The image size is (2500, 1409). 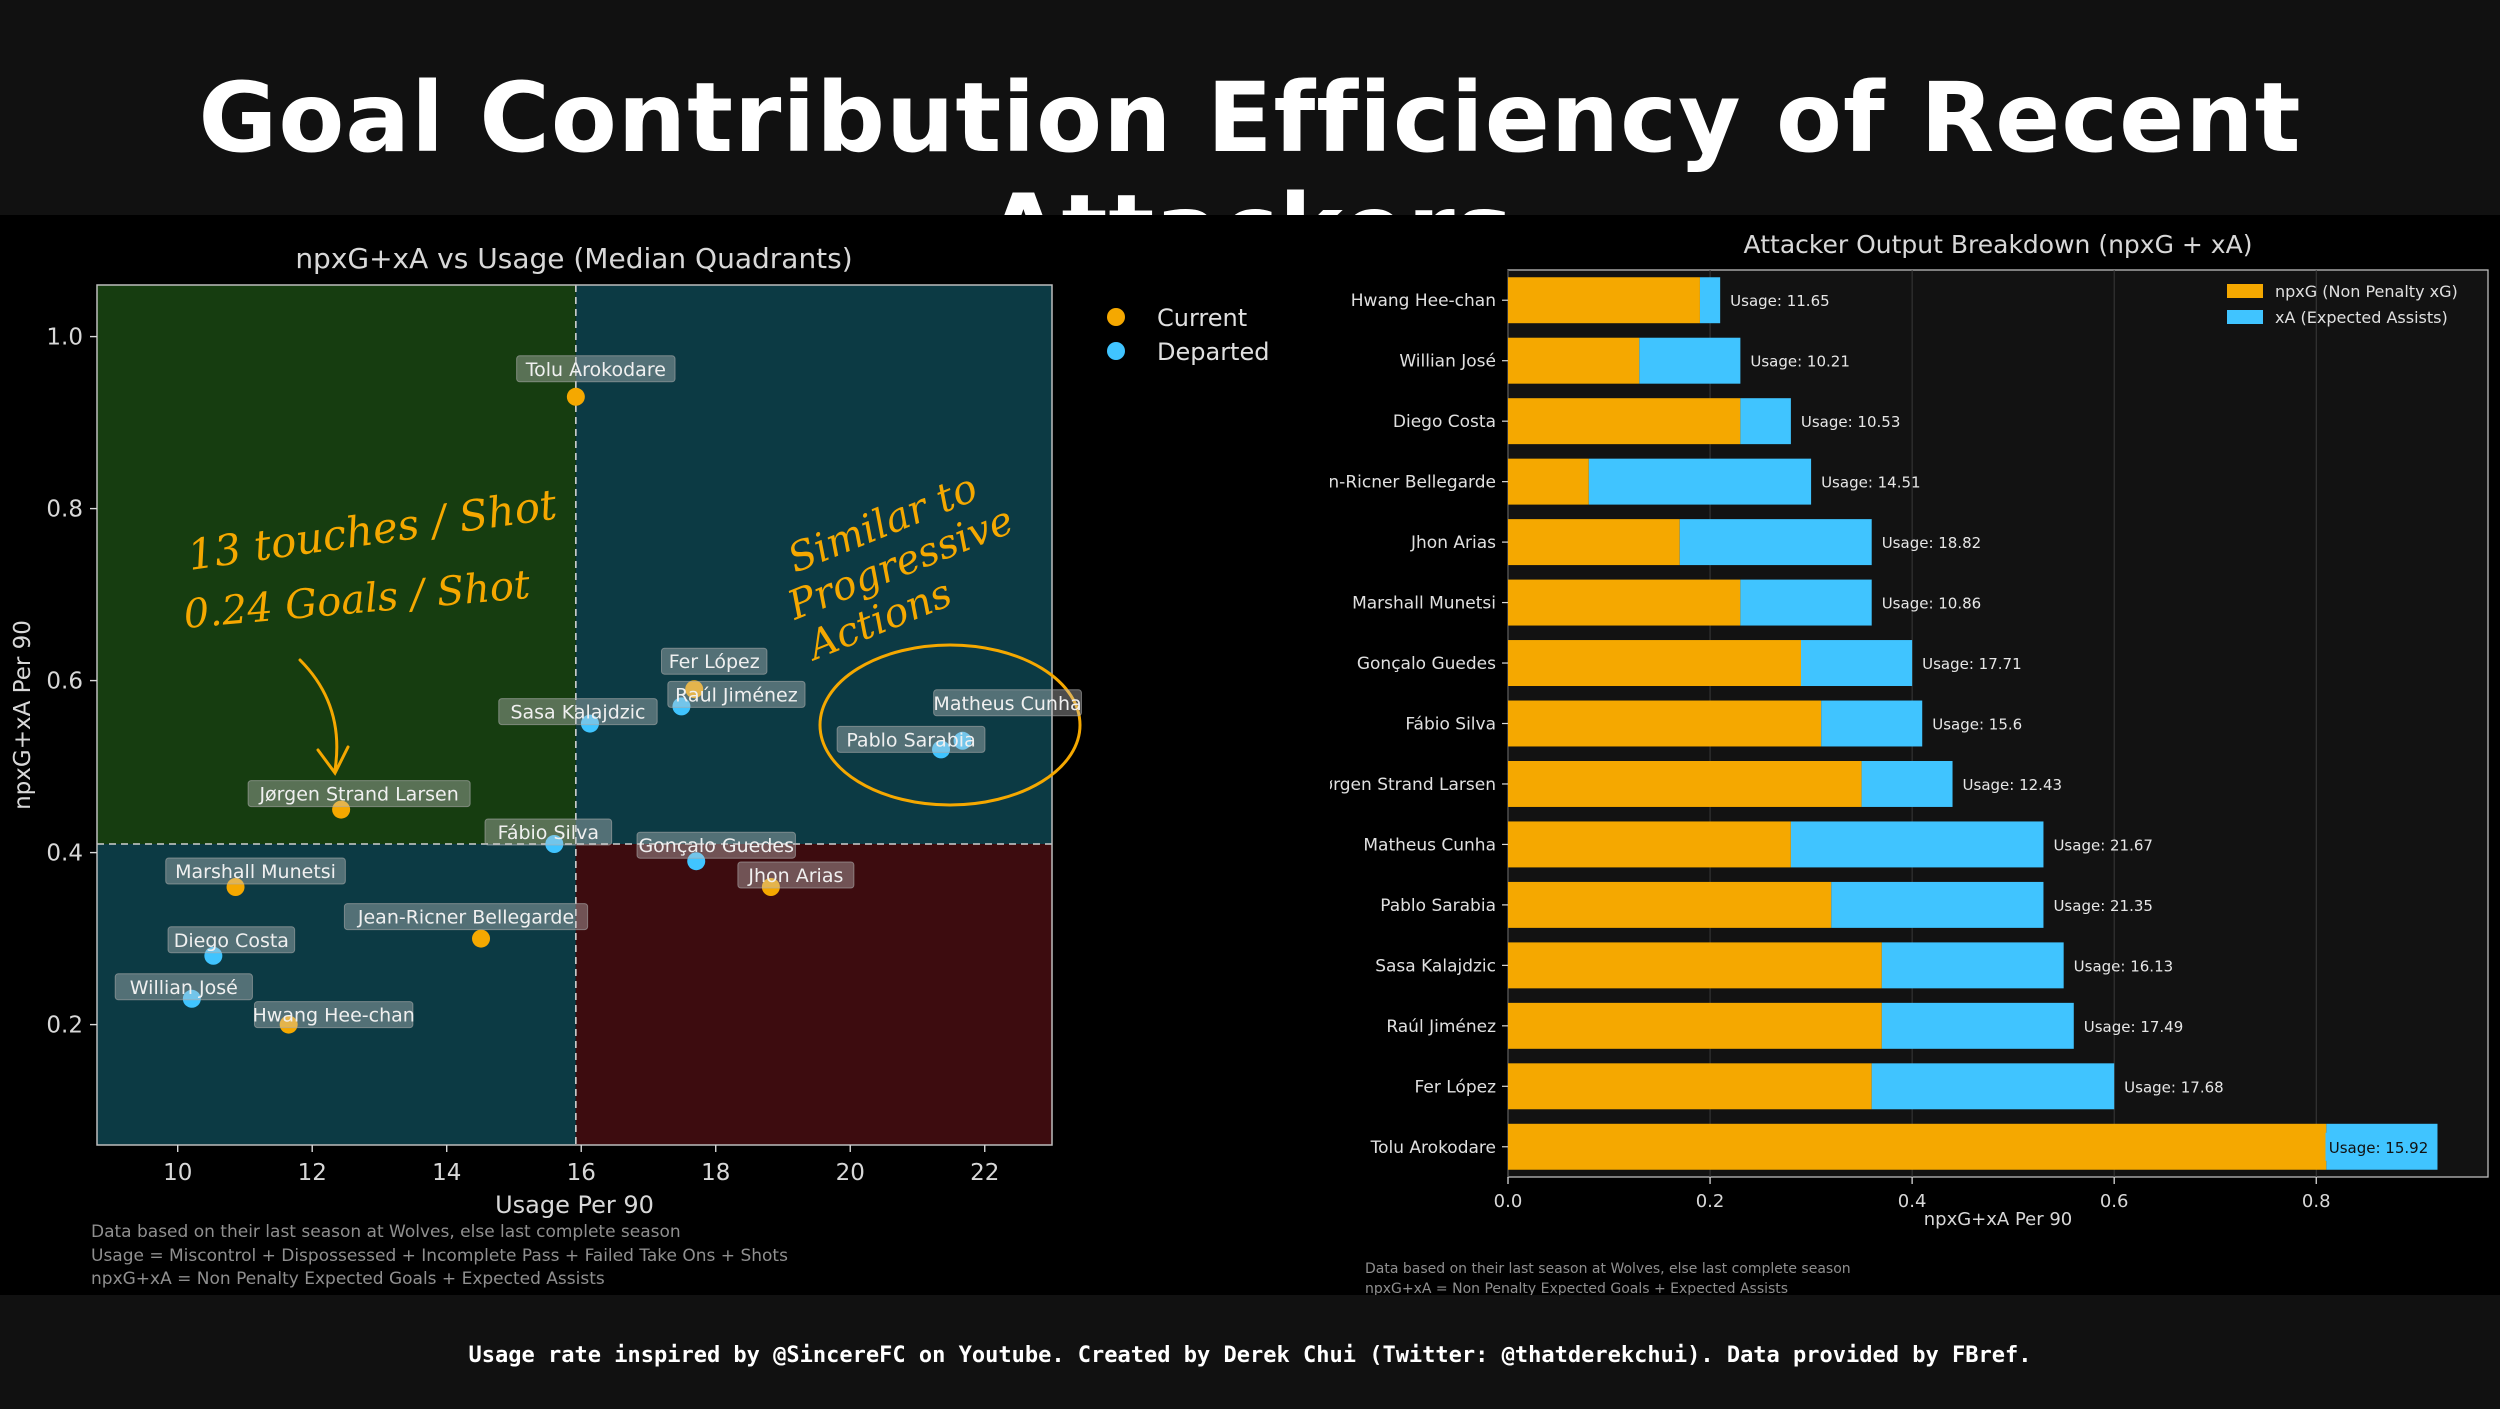 What do you see at coordinates (213, 955) in the screenshot?
I see `point-diego-costa` at bounding box center [213, 955].